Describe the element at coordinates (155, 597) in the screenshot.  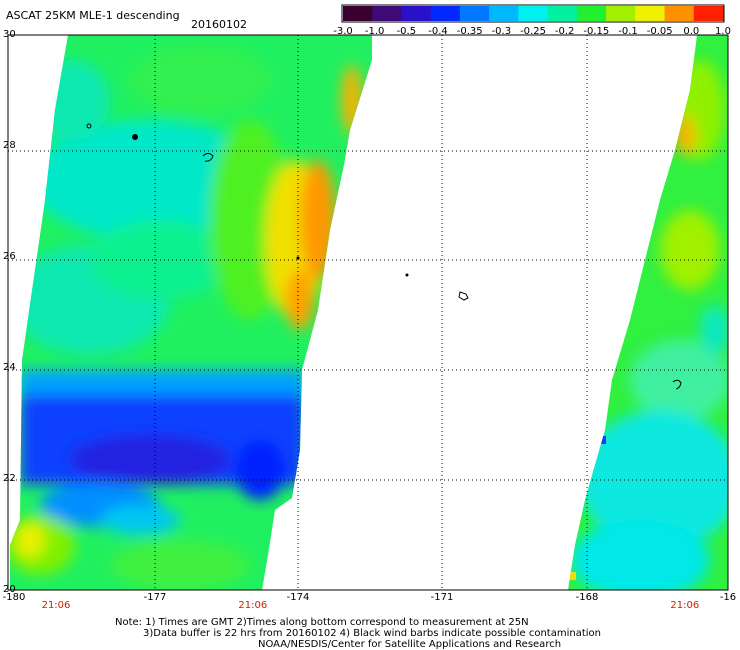
I see `longitude-label: -177` at that location.